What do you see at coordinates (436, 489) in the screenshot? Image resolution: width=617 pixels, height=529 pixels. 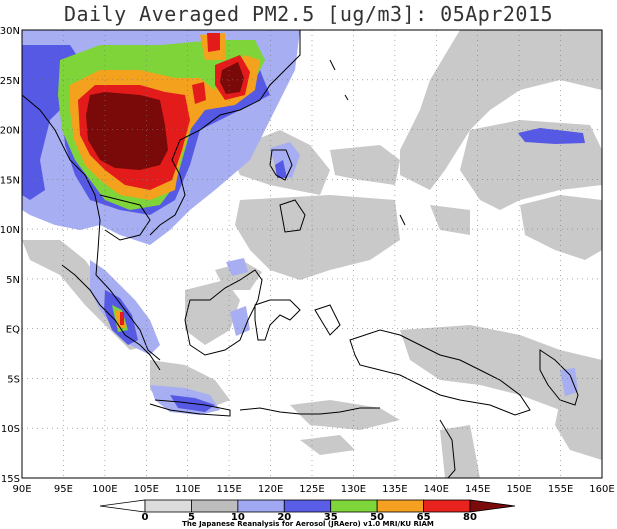 I see `x-tick-label: 140E` at bounding box center [436, 489].